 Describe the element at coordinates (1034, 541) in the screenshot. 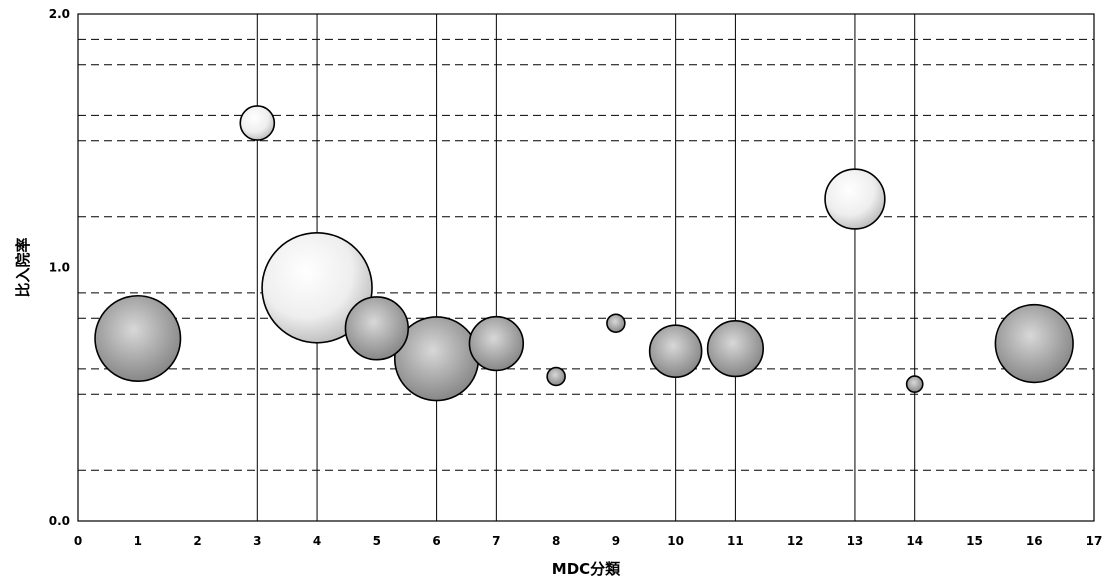

I see `x-tick-label: 16` at that location.